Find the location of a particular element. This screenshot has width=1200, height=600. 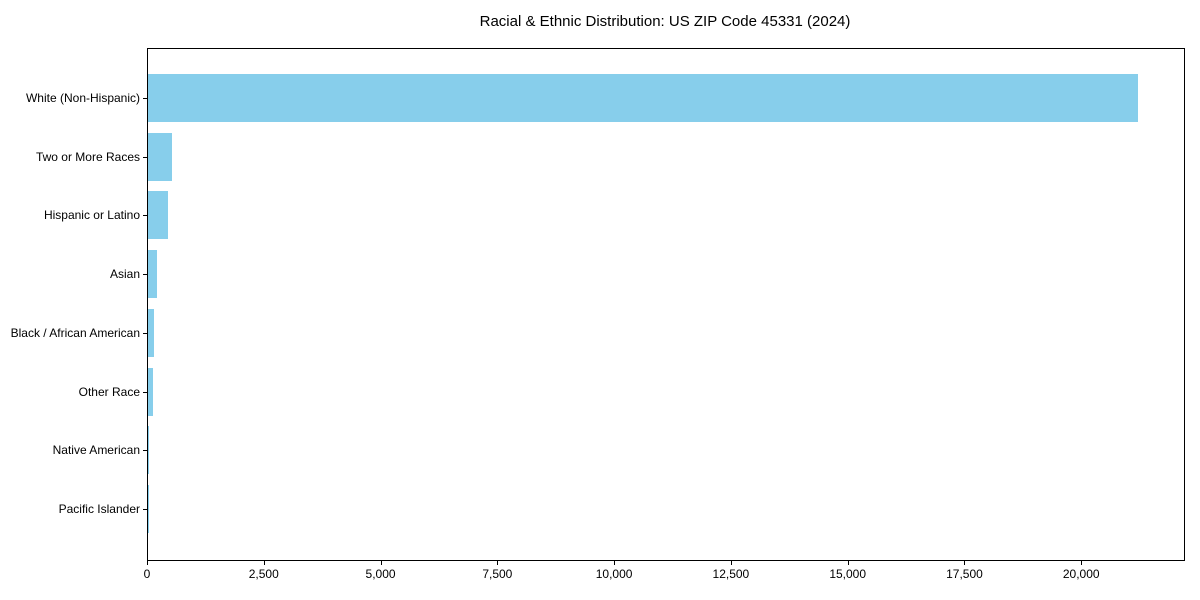

x-tick-label: 5,000 is located at coordinates (380, 574).